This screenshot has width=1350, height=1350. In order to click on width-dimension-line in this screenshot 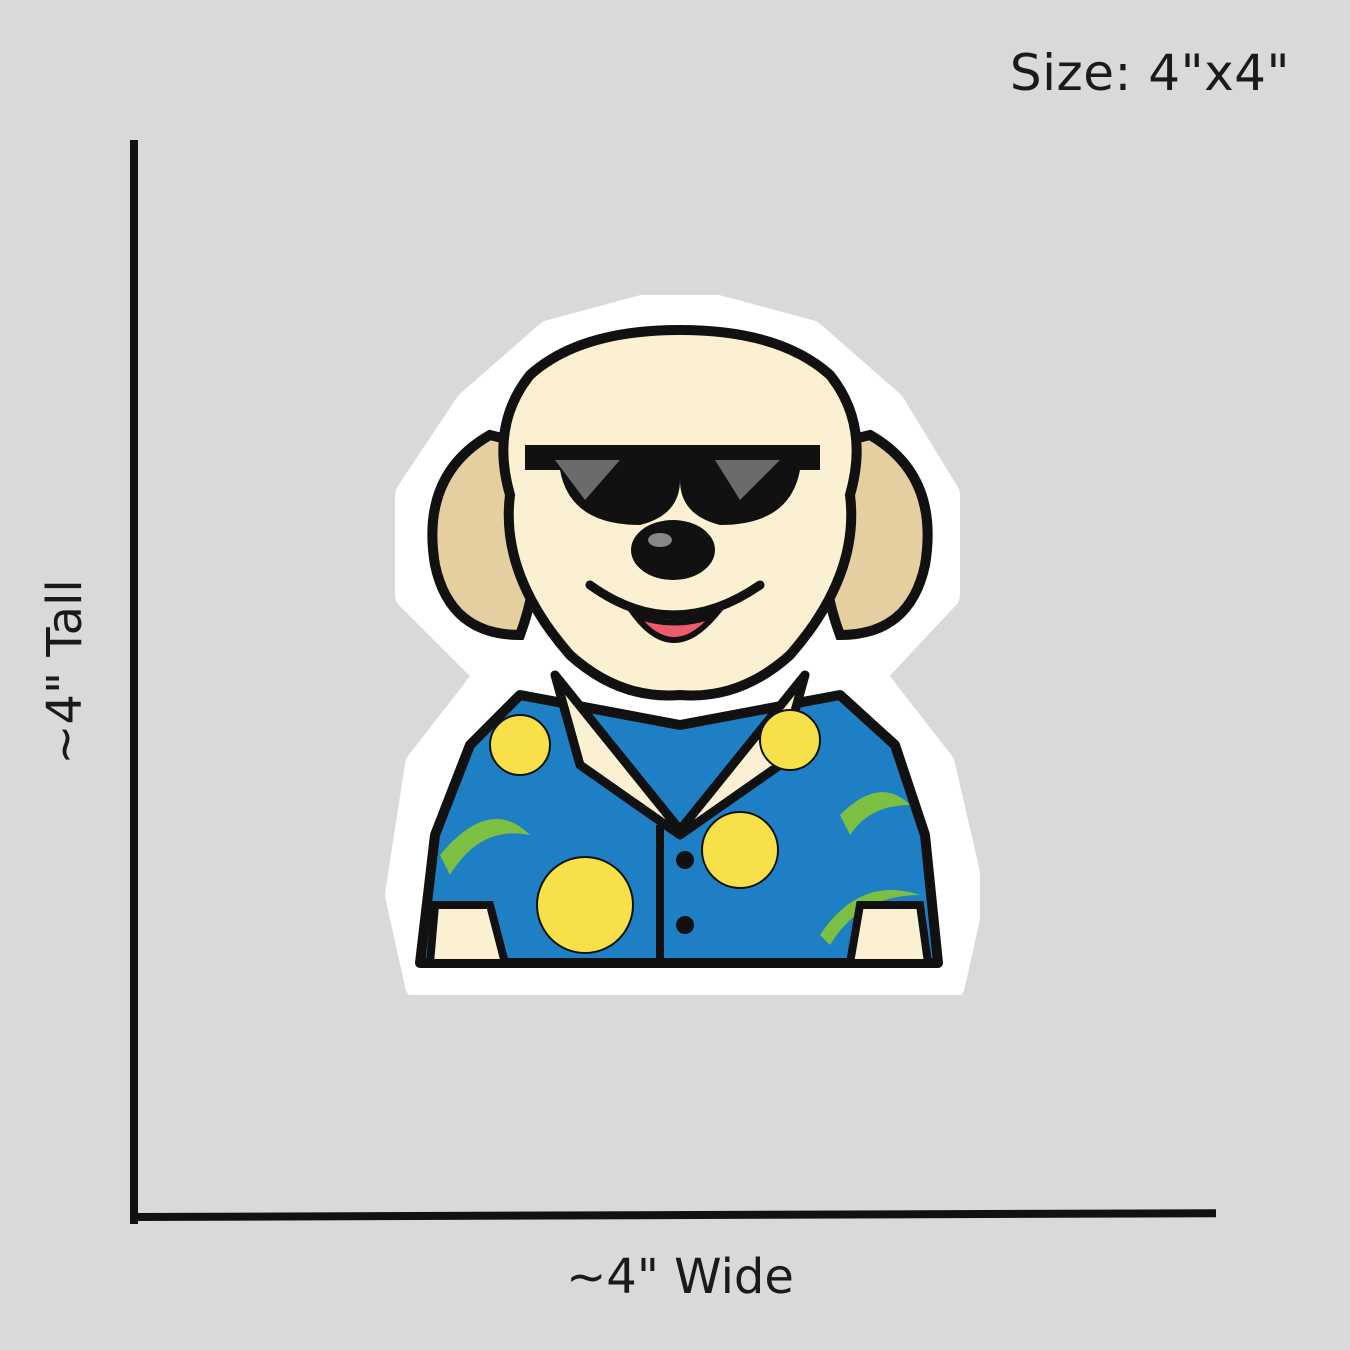, I will do `click(673, 1215)`.